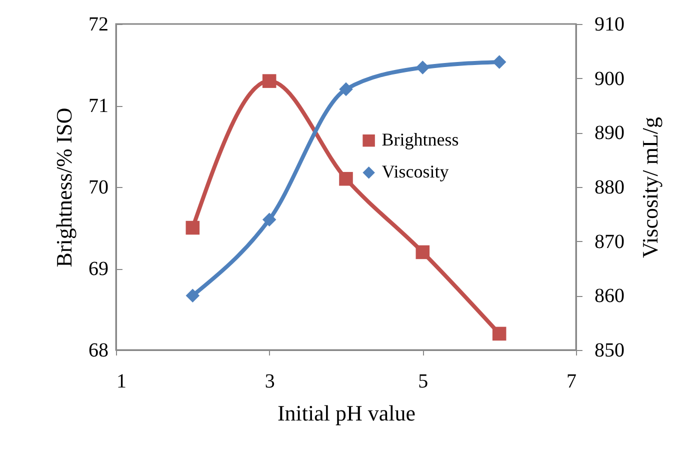 The image size is (697, 460). What do you see at coordinates (571, 381) in the screenshot?
I see `x-tick-label: 7` at bounding box center [571, 381].